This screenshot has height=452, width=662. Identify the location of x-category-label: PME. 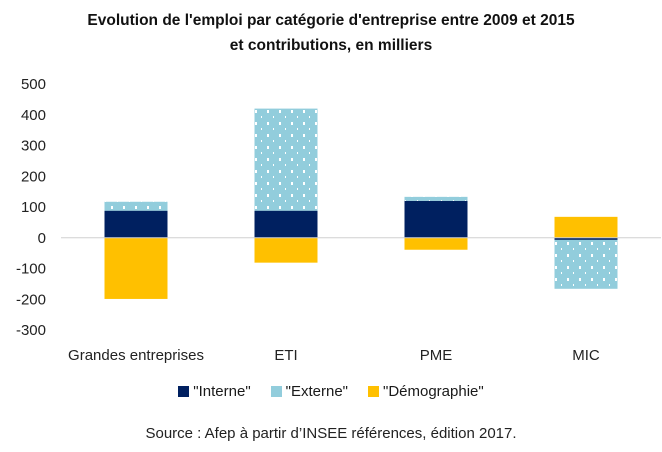
(436, 355).